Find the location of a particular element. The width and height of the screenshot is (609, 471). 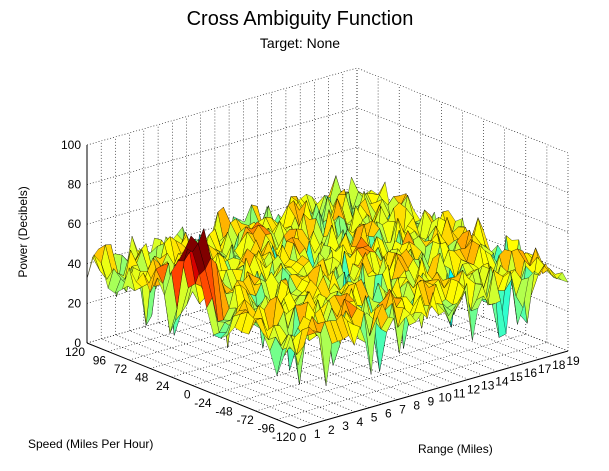

y-tick-label: -48 is located at coordinates (224, 412).